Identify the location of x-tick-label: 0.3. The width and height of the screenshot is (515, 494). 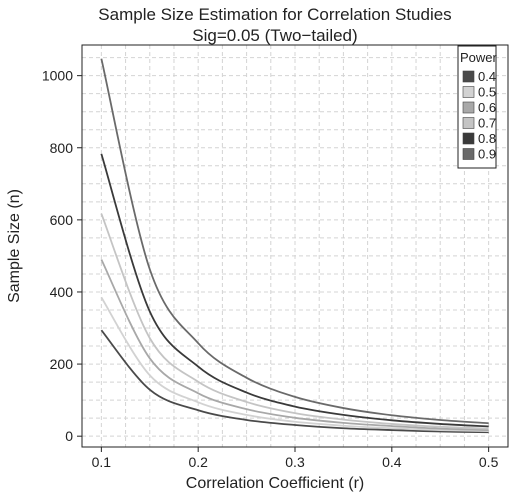
(295, 462).